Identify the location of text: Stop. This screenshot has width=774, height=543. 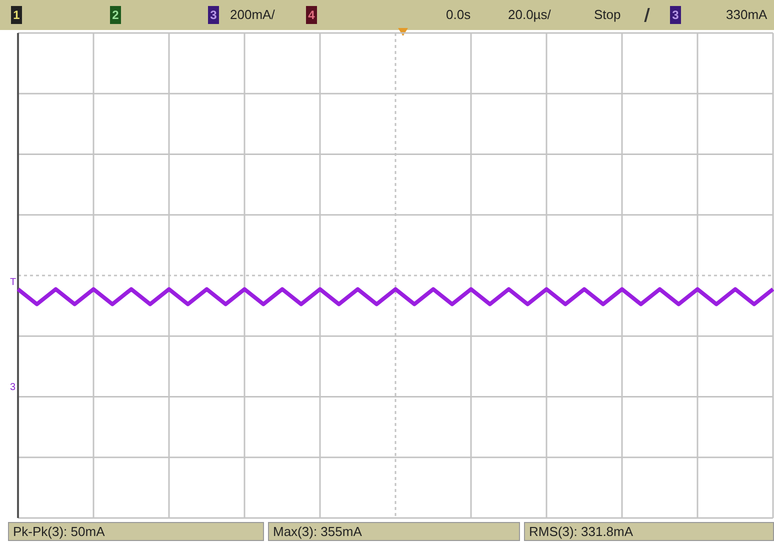
(607, 14).